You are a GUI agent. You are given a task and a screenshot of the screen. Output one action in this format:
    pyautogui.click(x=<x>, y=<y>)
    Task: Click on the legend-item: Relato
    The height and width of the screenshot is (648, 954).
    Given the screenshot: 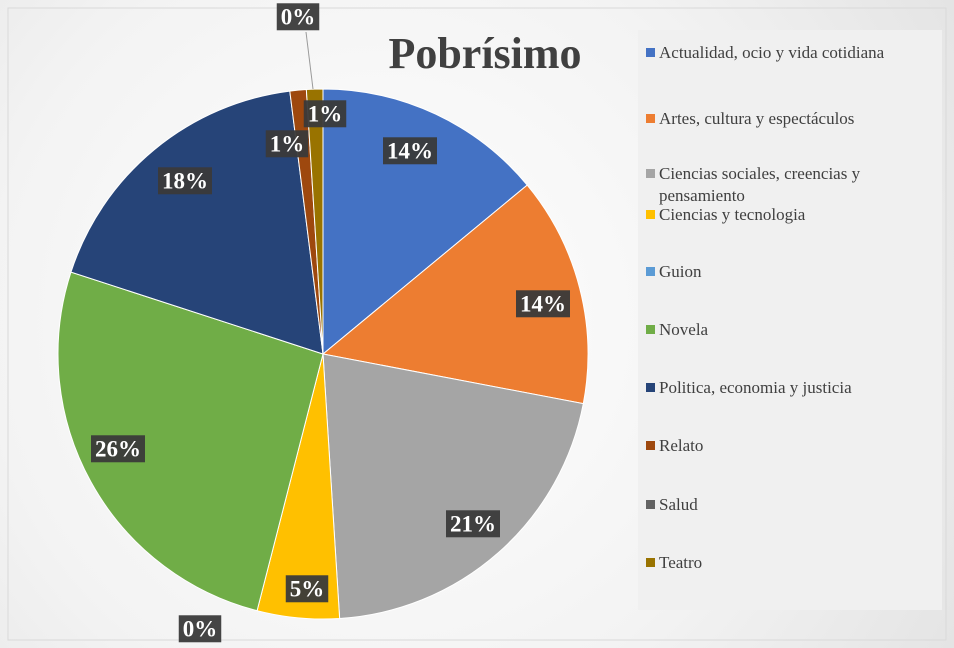 What is the action you would take?
    pyautogui.click(x=791, y=446)
    